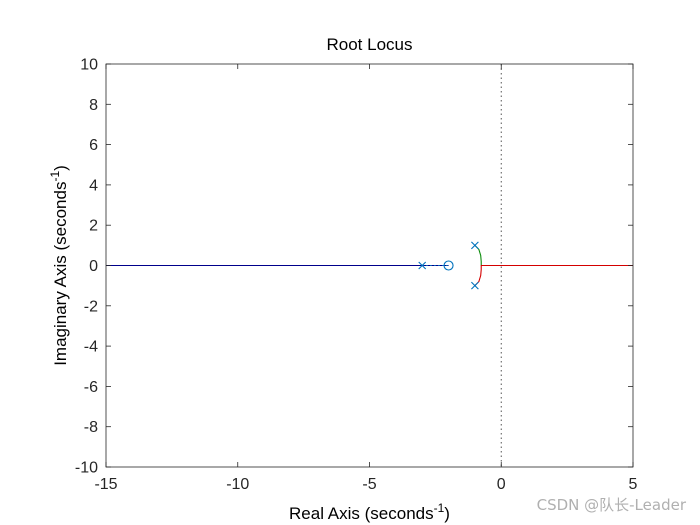  What do you see at coordinates (93, 185) in the screenshot?
I see `y-tick-label: 4` at bounding box center [93, 185].